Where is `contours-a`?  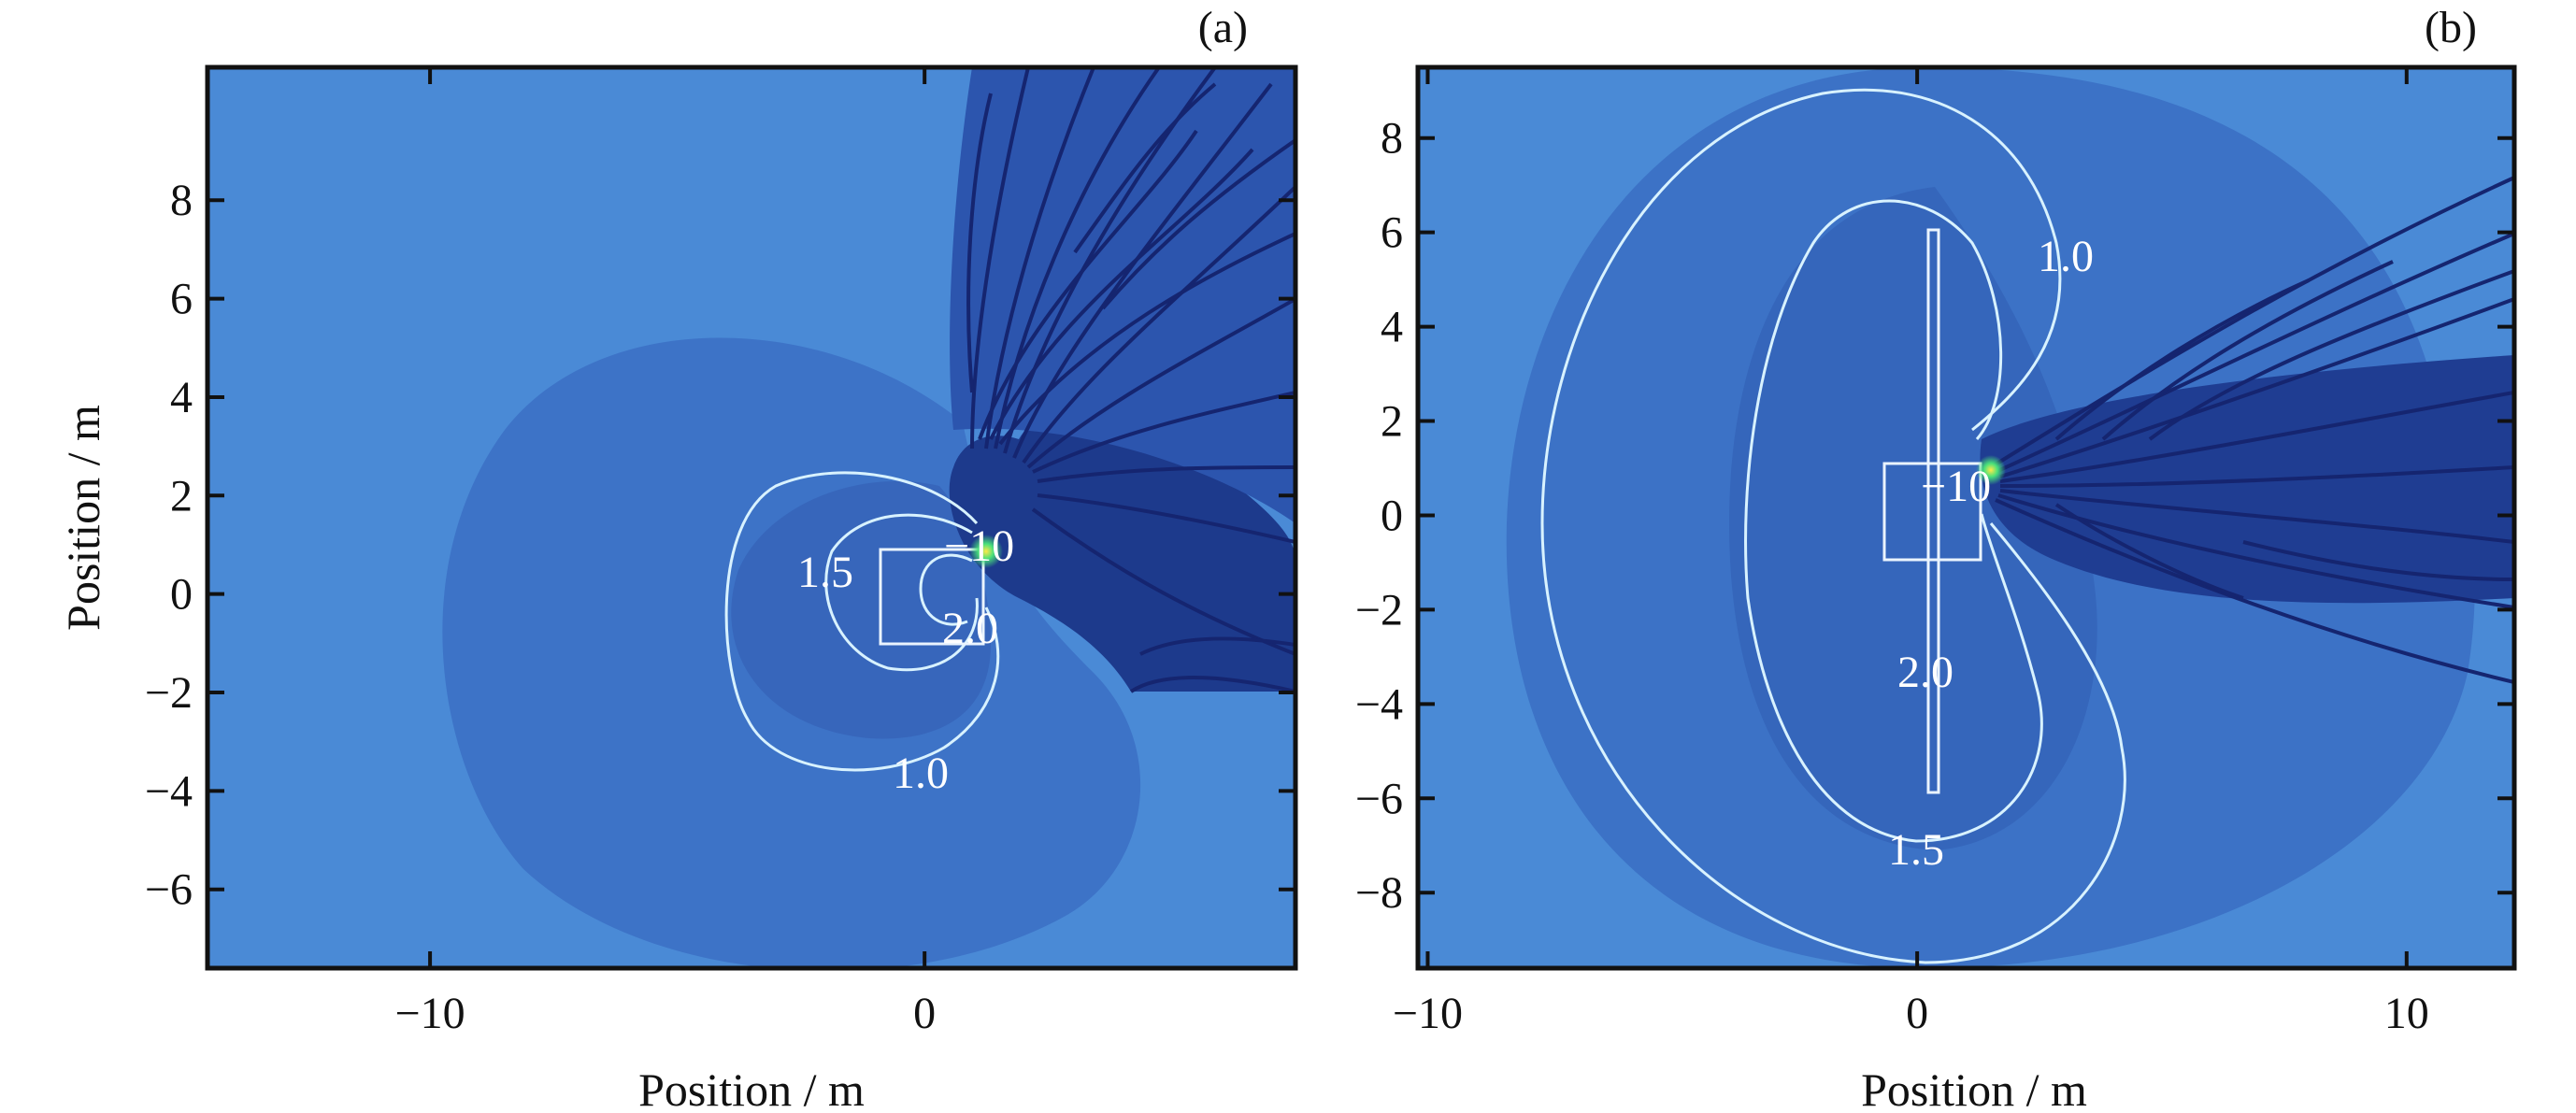 contours-a is located at coordinates (862, 621).